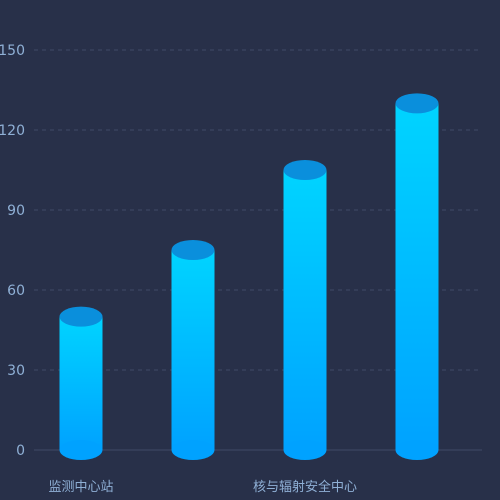 This screenshot has height=500, width=500. What do you see at coordinates (16, 291) in the screenshot?
I see `y-tick-label: 60` at bounding box center [16, 291].